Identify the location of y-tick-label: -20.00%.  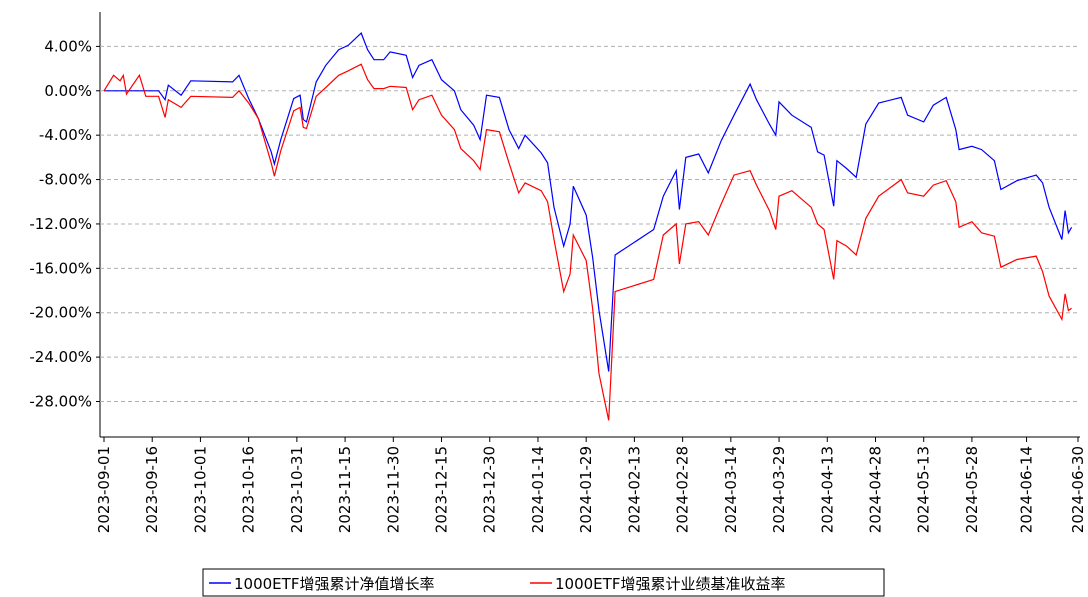
(60, 313).